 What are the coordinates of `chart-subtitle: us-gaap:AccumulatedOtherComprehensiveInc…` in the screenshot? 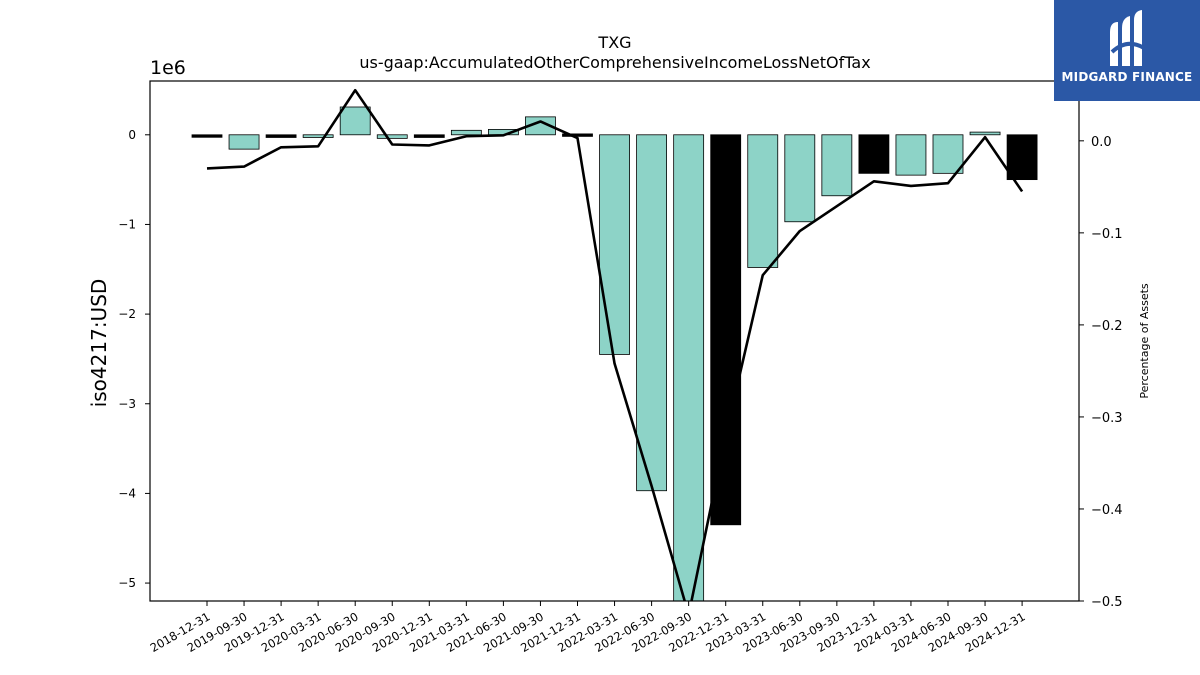 It's located at (614, 62).